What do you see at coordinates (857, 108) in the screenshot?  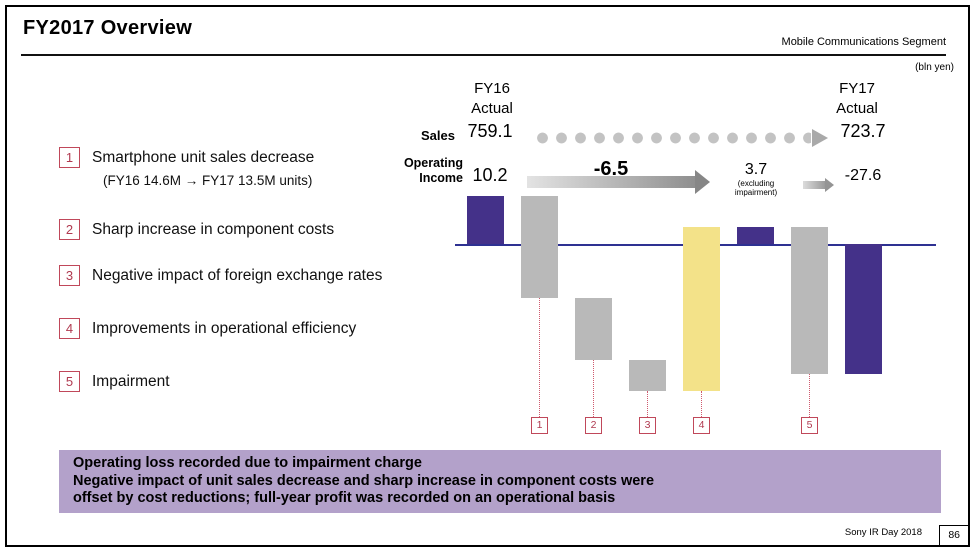 I see `fy17-actual-label: Actual` at bounding box center [857, 108].